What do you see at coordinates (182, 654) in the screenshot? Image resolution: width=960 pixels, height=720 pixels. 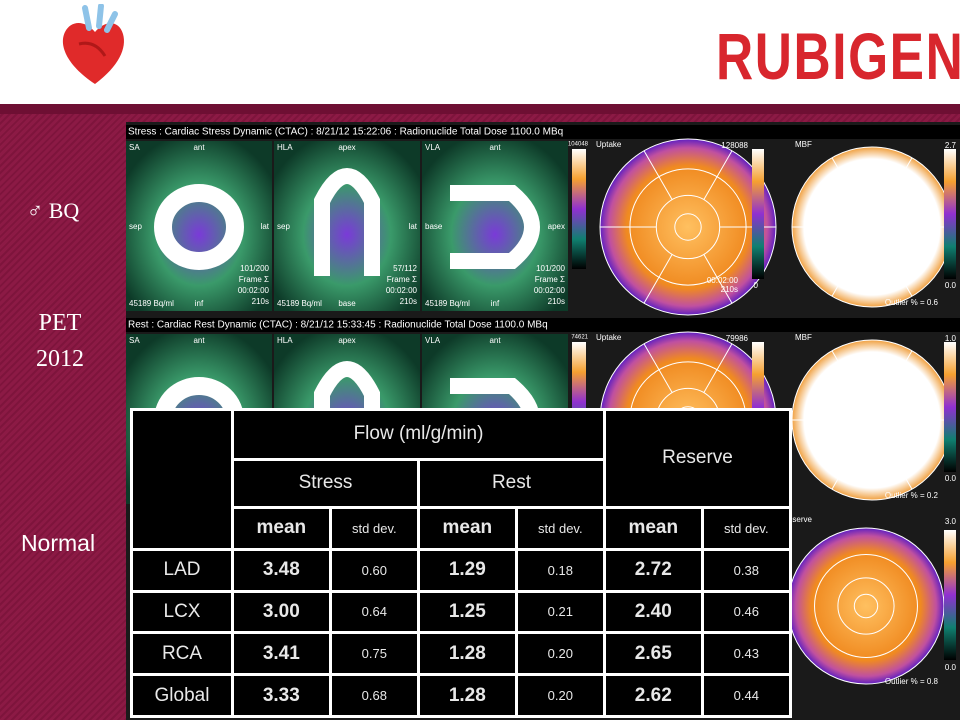 I see `table-cell: RCA` at bounding box center [182, 654].